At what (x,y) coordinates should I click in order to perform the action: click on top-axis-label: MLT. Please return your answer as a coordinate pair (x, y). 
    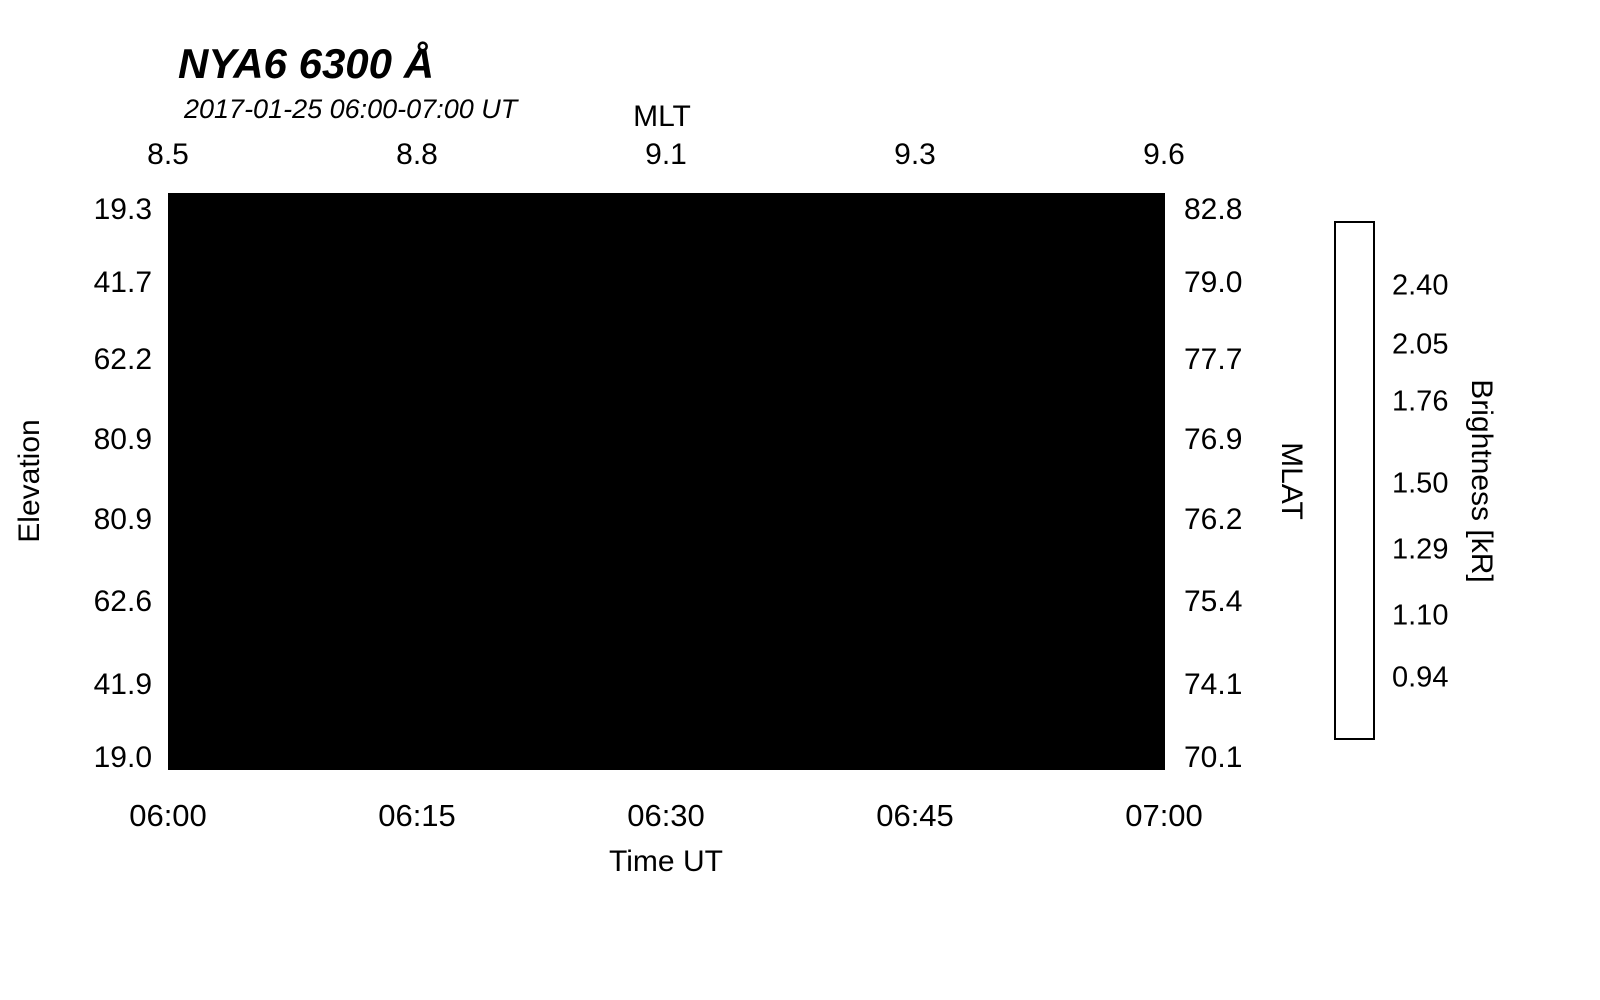
    Looking at the image, I should click on (662, 116).